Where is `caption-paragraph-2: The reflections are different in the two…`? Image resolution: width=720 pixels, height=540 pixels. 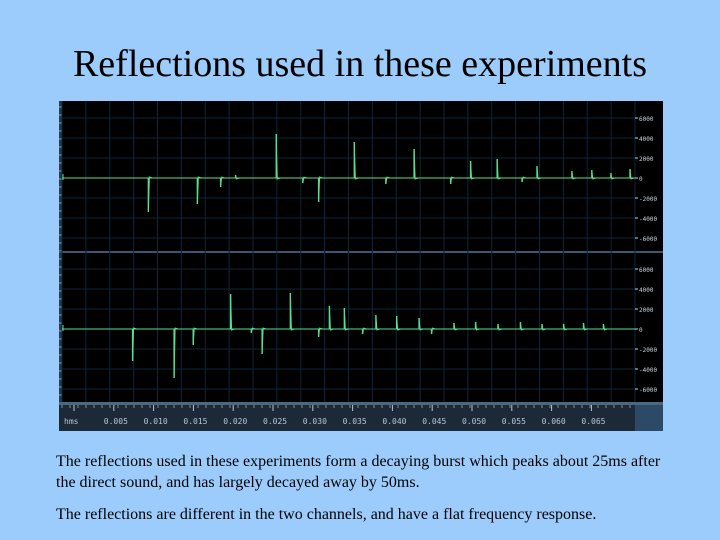 caption-paragraph-2: The reflections are different in the two… is located at coordinates (326, 514).